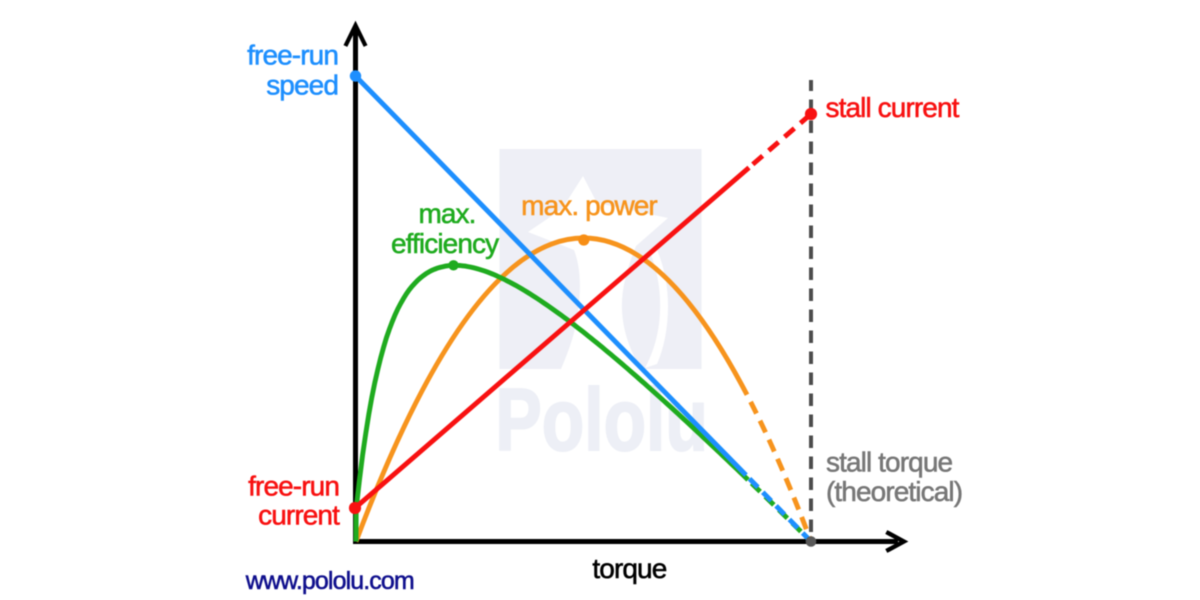  What do you see at coordinates (446, 213) in the screenshot?
I see `svg-text: max.` at bounding box center [446, 213].